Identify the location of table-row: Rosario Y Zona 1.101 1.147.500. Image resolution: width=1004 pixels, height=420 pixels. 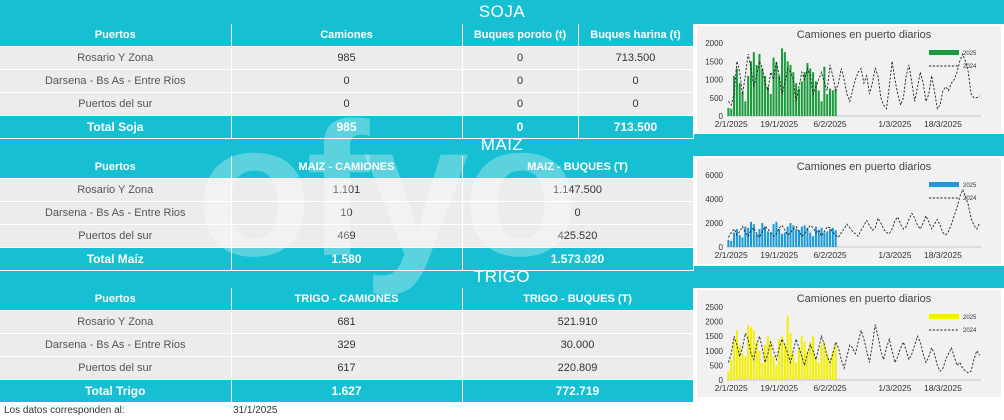
(347, 190).